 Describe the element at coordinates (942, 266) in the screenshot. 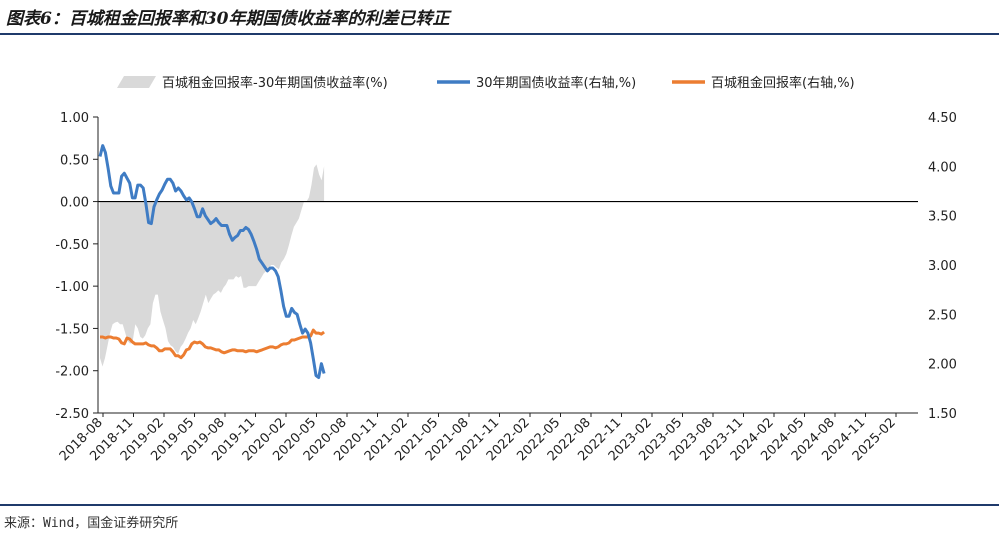

I see `right-tick-label: 3.00` at that location.